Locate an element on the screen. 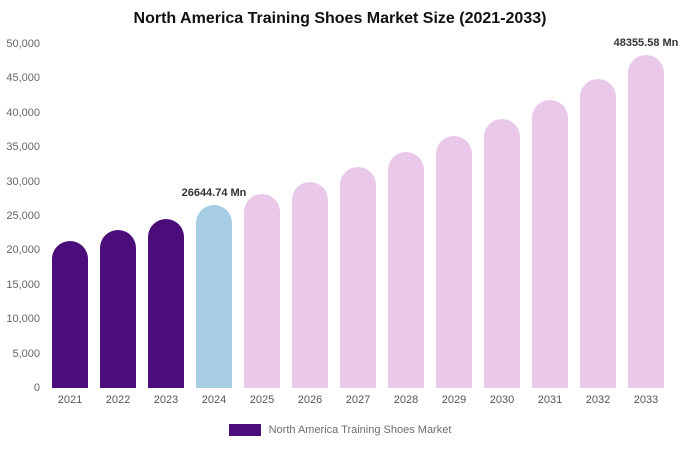  y-axis-tick-label: 35,000 is located at coordinates (23, 147).